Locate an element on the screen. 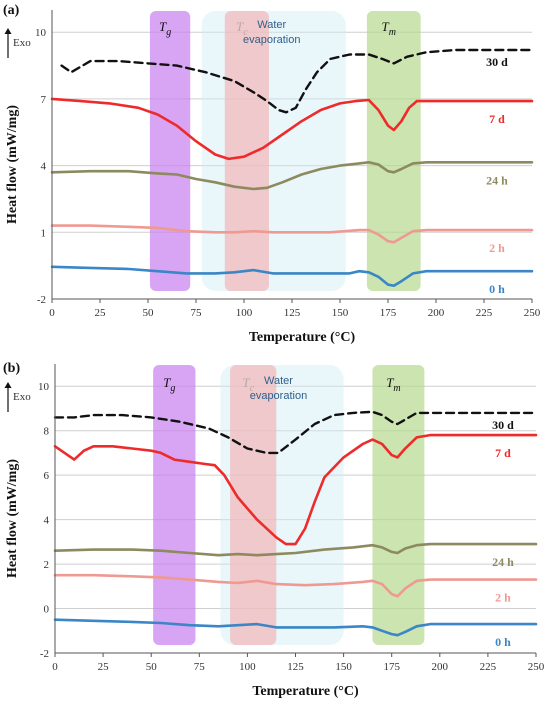 The width and height of the screenshot is (550, 707). panel-label: (a) is located at coordinates (11, 10).